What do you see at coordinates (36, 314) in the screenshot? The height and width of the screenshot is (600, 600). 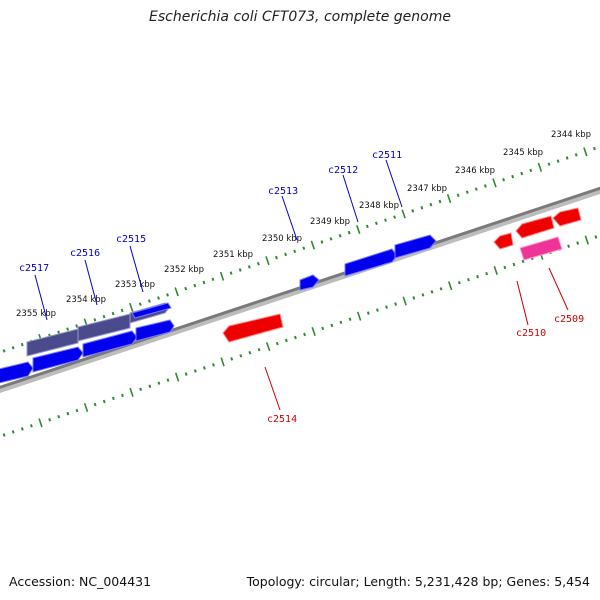 I see `scale-label: 2355 kbp` at bounding box center [36, 314].